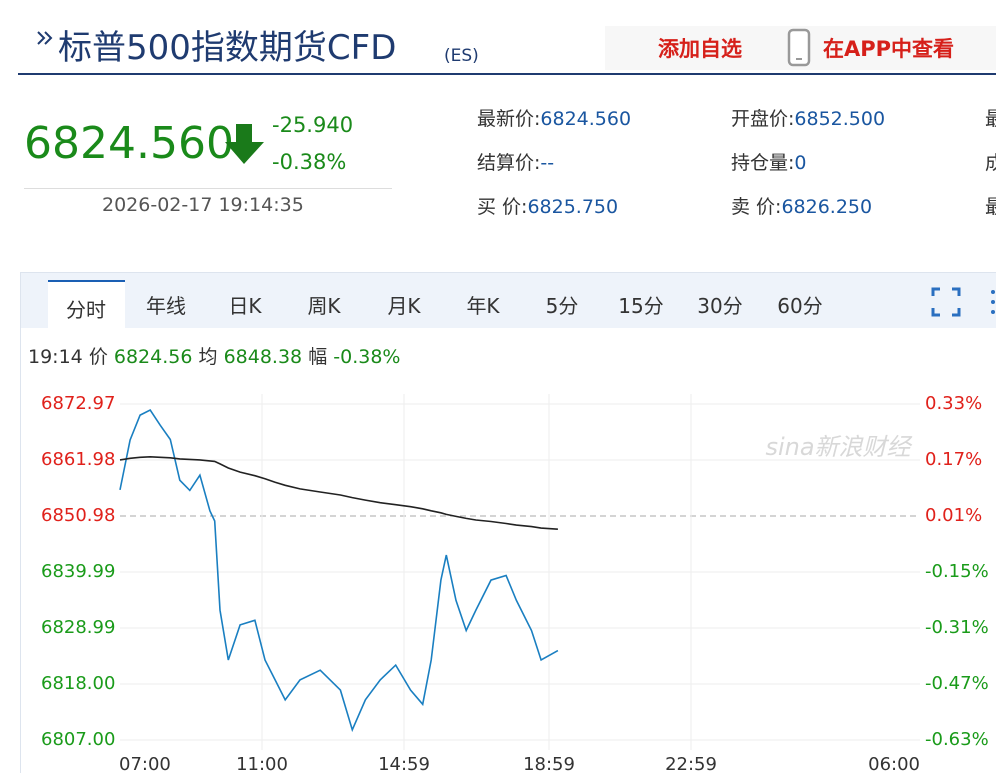  I want to click on tab: 60分, so click(800, 306).